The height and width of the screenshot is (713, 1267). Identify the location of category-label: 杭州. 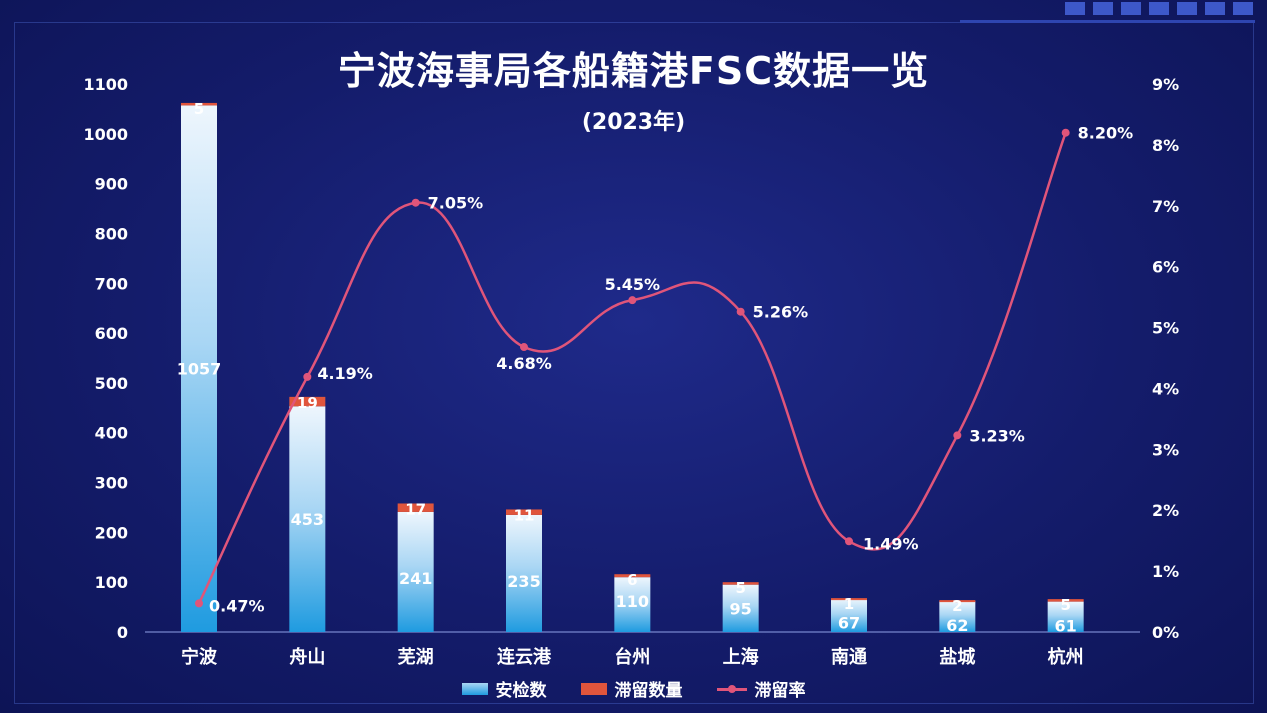
(1066, 657).